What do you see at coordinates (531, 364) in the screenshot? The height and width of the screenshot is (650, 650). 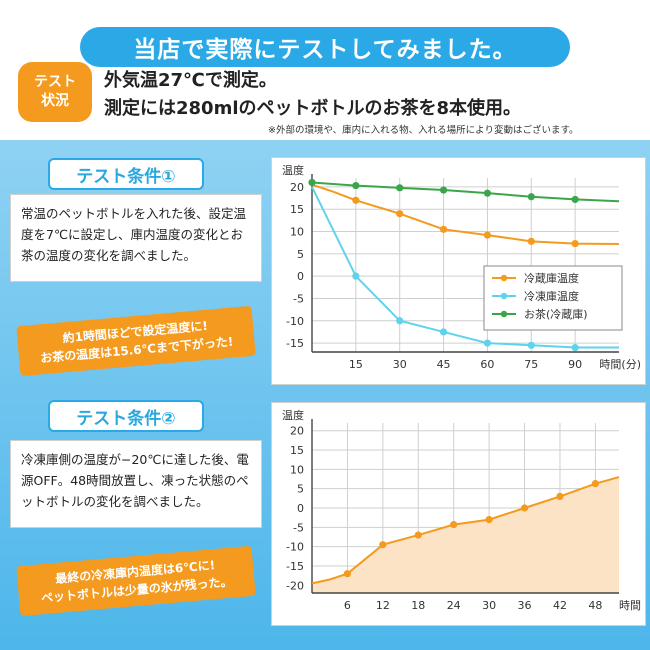 I see `x-tick-label: 75` at bounding box center [531, 364].